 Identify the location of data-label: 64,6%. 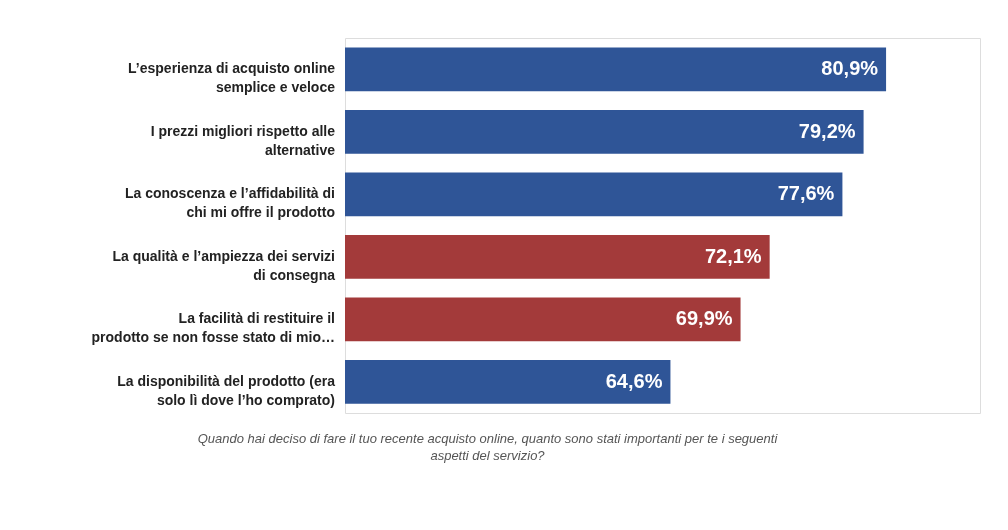
(634, 380).